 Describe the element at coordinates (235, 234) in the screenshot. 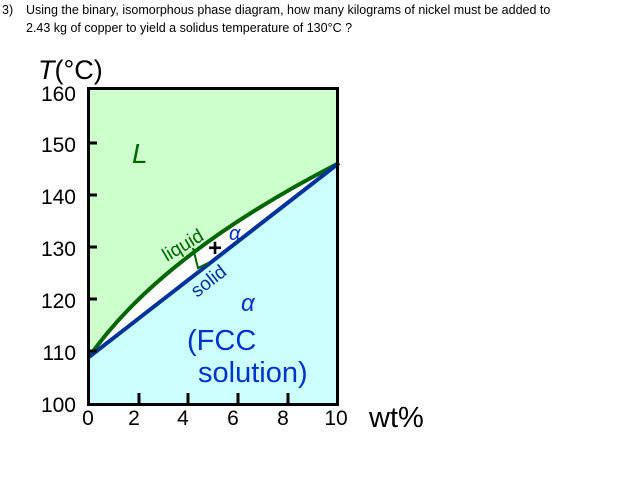

I see `alpha-small-label: α` at that location.